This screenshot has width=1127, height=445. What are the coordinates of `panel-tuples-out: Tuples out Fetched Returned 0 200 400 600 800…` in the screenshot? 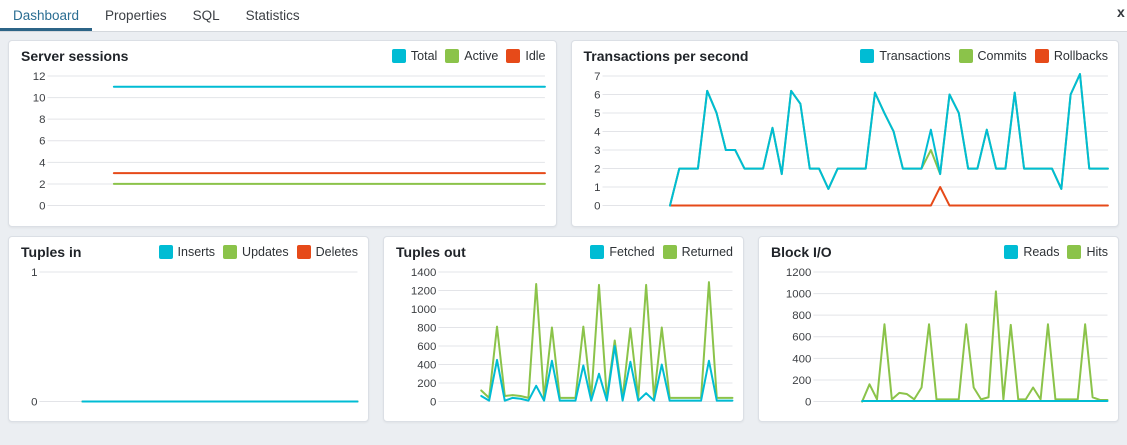 It's located at (563, 328).